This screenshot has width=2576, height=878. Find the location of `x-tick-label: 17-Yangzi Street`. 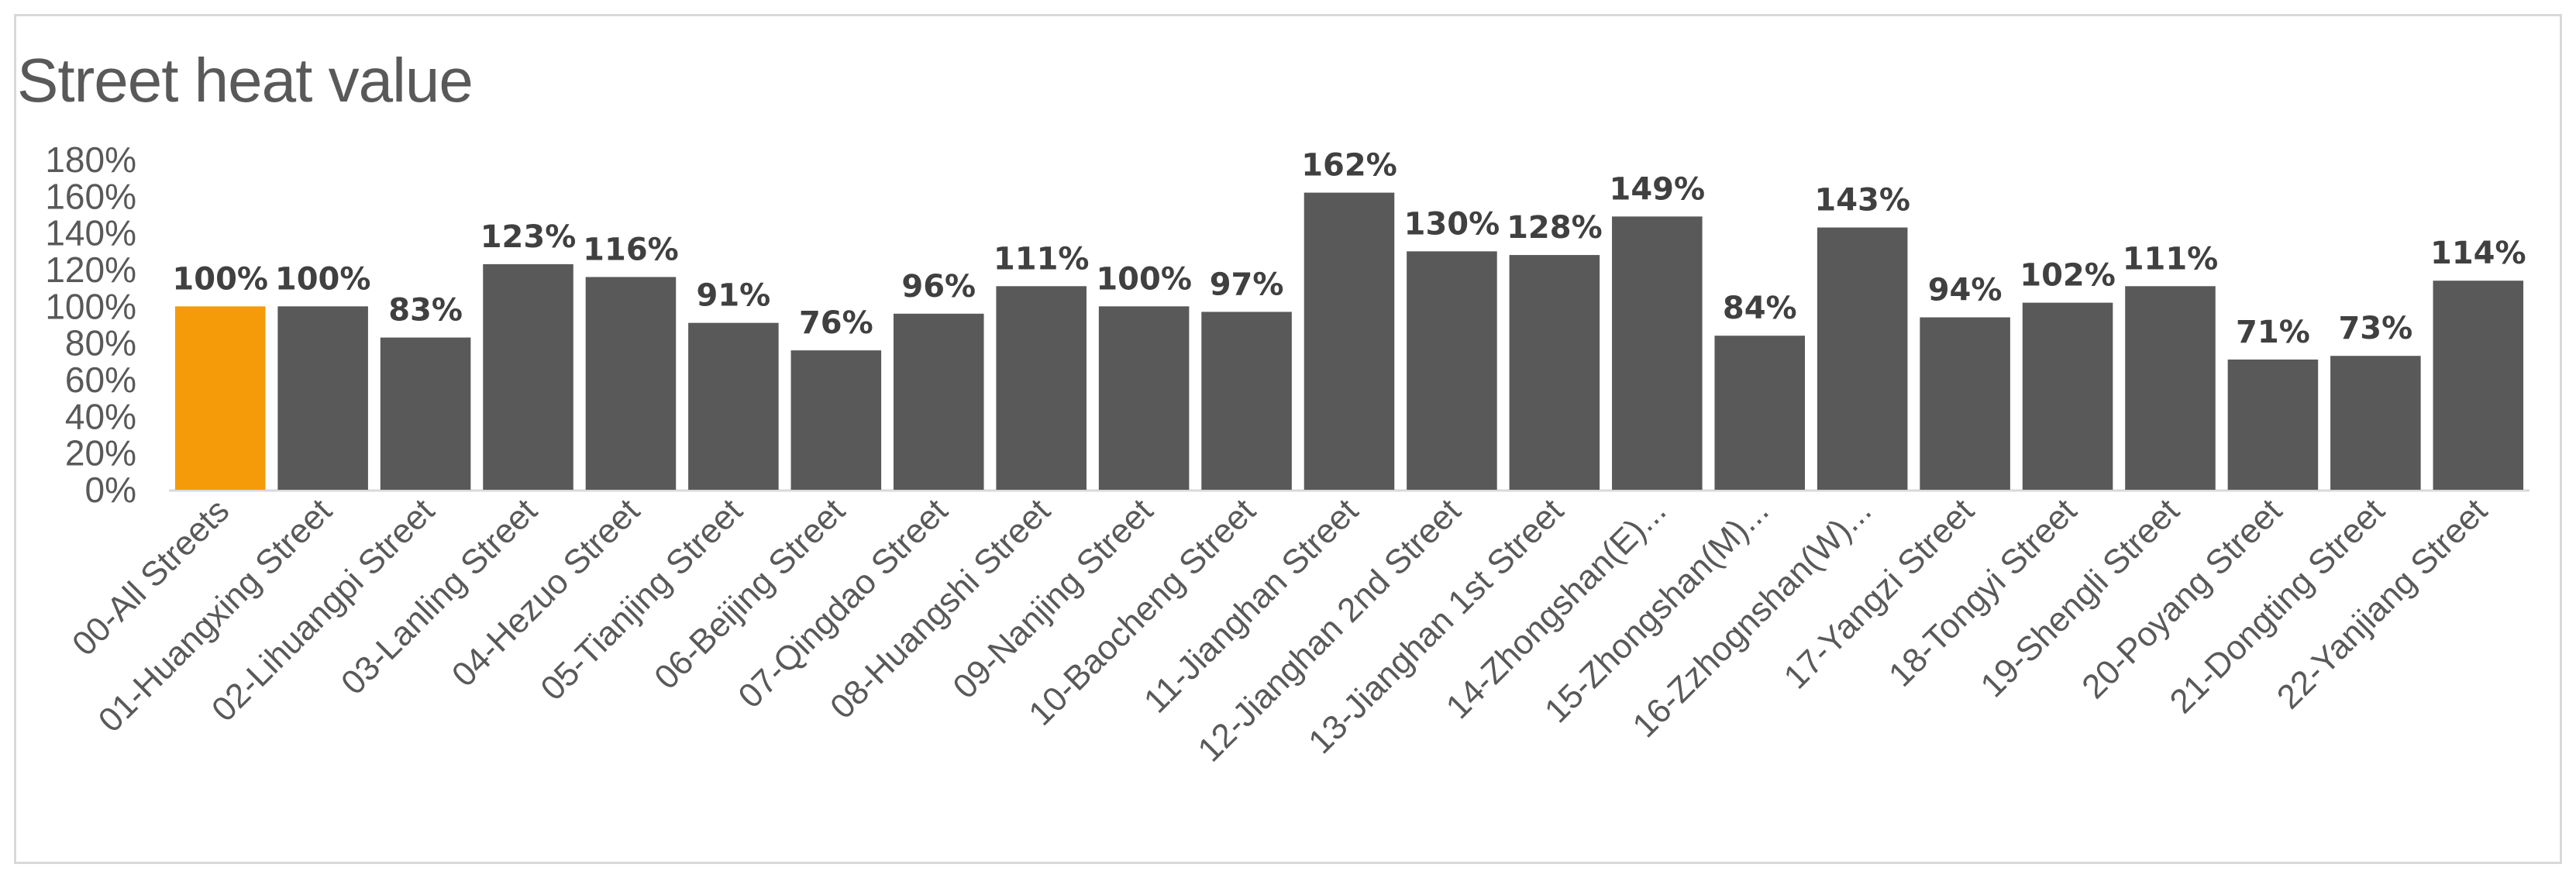

x-tick-label: 17-Yangzi Street is located at coordinates (1879, 593).